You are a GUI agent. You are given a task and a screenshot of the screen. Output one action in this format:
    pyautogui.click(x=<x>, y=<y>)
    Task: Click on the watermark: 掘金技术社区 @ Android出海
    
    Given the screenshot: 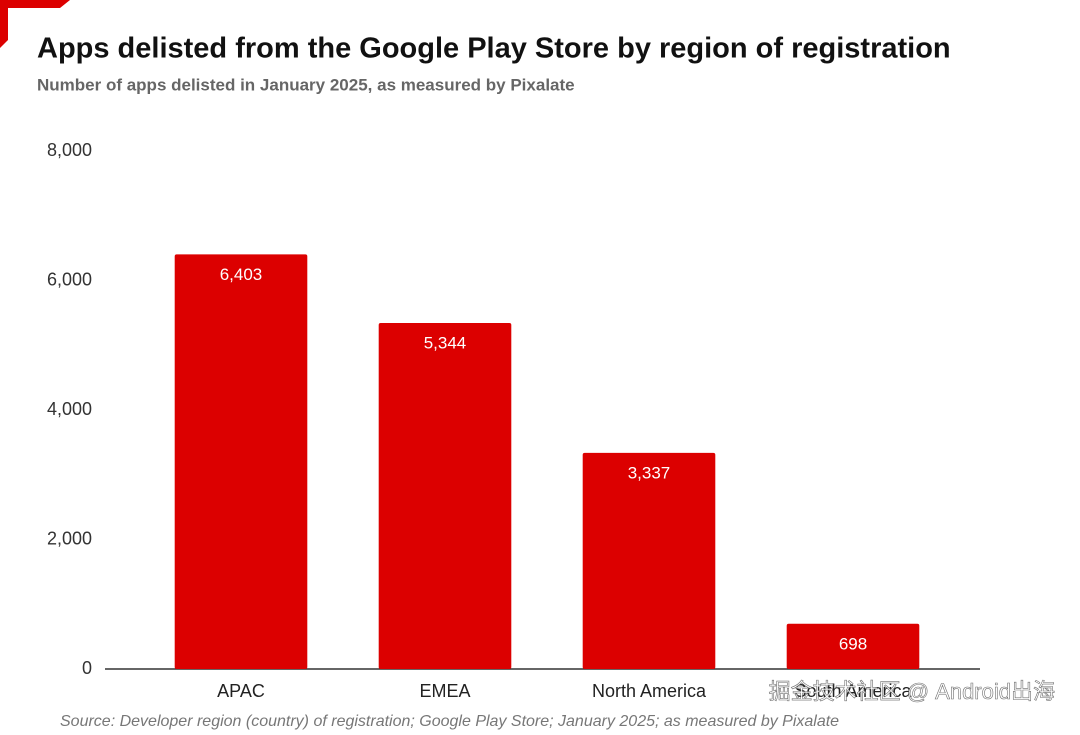 What is the action you would take?
    pyautogui.click(x=912, y=691)
    